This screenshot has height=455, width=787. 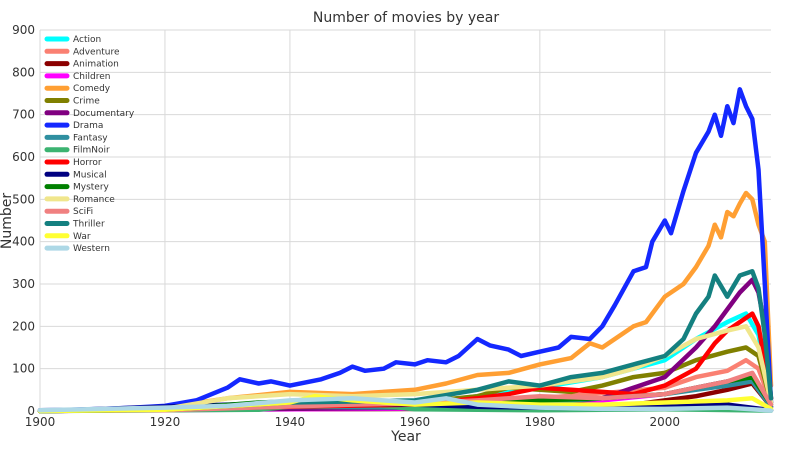 What do you see at coordinates (415, 422) in the screenshot?
I see `x-tick-label: 1960` at bounding box center [415, 422].